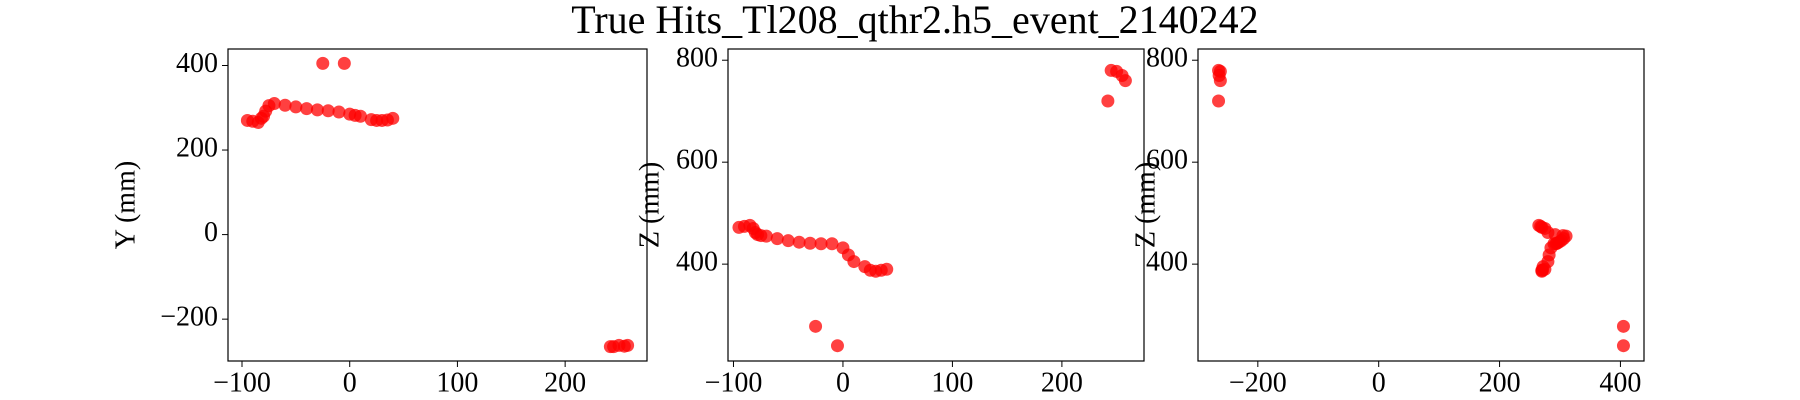 The width and height of the screenshot is (1800, 400). Describe the element at coordinates (1258, 382) in the screenshot. I see `x-tick-label: −200` at that location.